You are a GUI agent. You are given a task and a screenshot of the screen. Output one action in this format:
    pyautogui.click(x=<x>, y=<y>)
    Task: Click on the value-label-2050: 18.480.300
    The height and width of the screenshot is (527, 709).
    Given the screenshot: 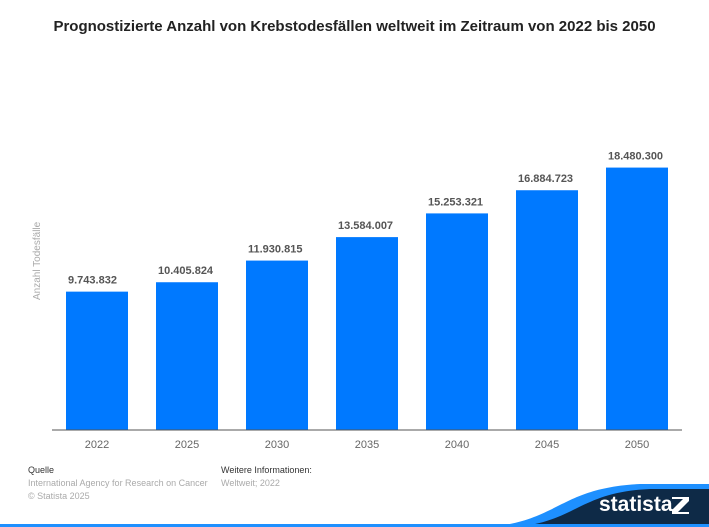 What is the action you would take?
    pyautogui.click(x=635, y=157)
    